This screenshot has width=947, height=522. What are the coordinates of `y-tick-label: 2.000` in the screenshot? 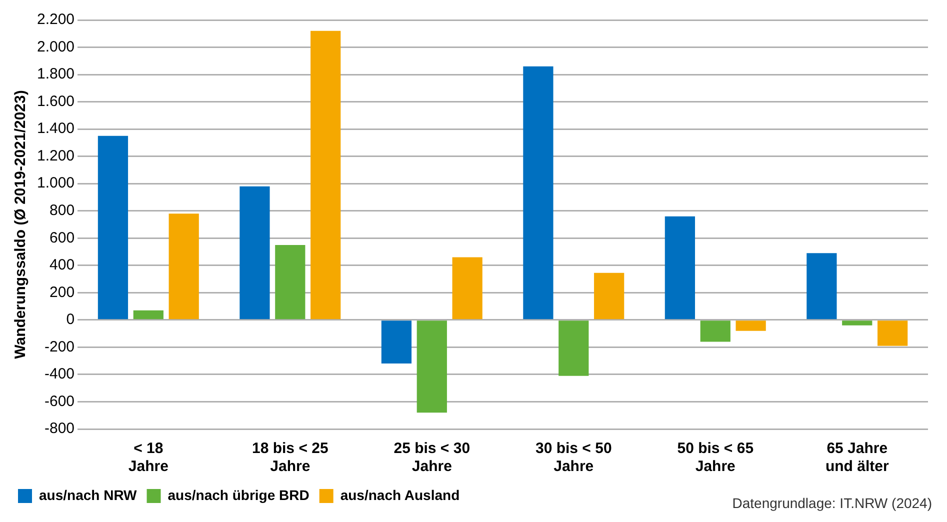 It's located at (55, 47).